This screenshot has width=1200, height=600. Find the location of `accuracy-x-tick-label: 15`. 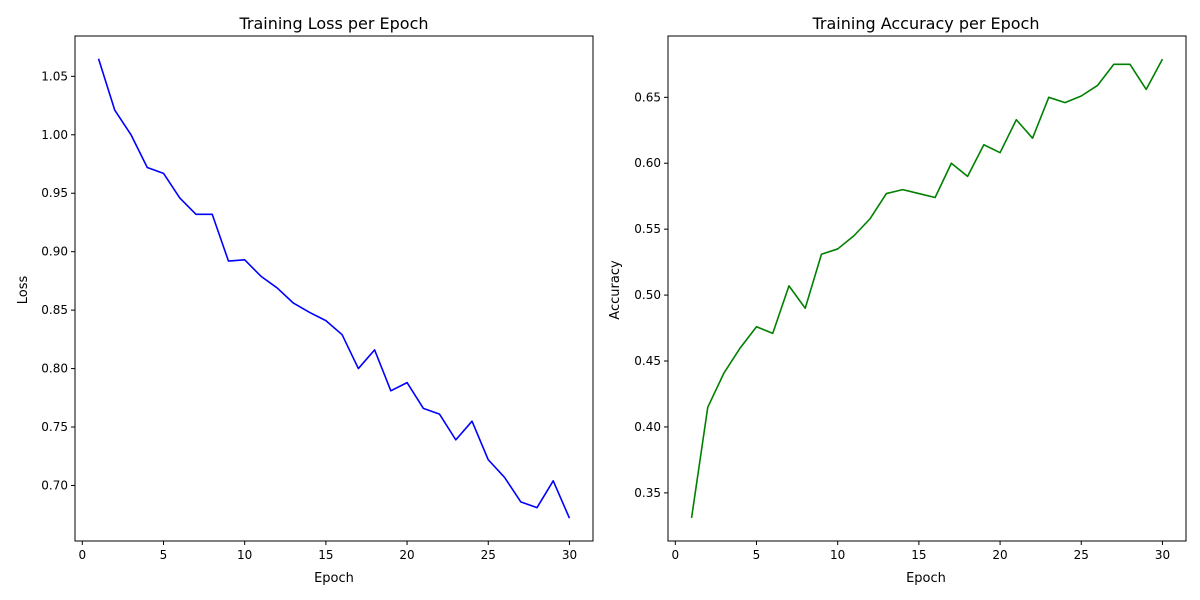

accuracy-x-tick-label: 15 is located at coordinates (918, 555).